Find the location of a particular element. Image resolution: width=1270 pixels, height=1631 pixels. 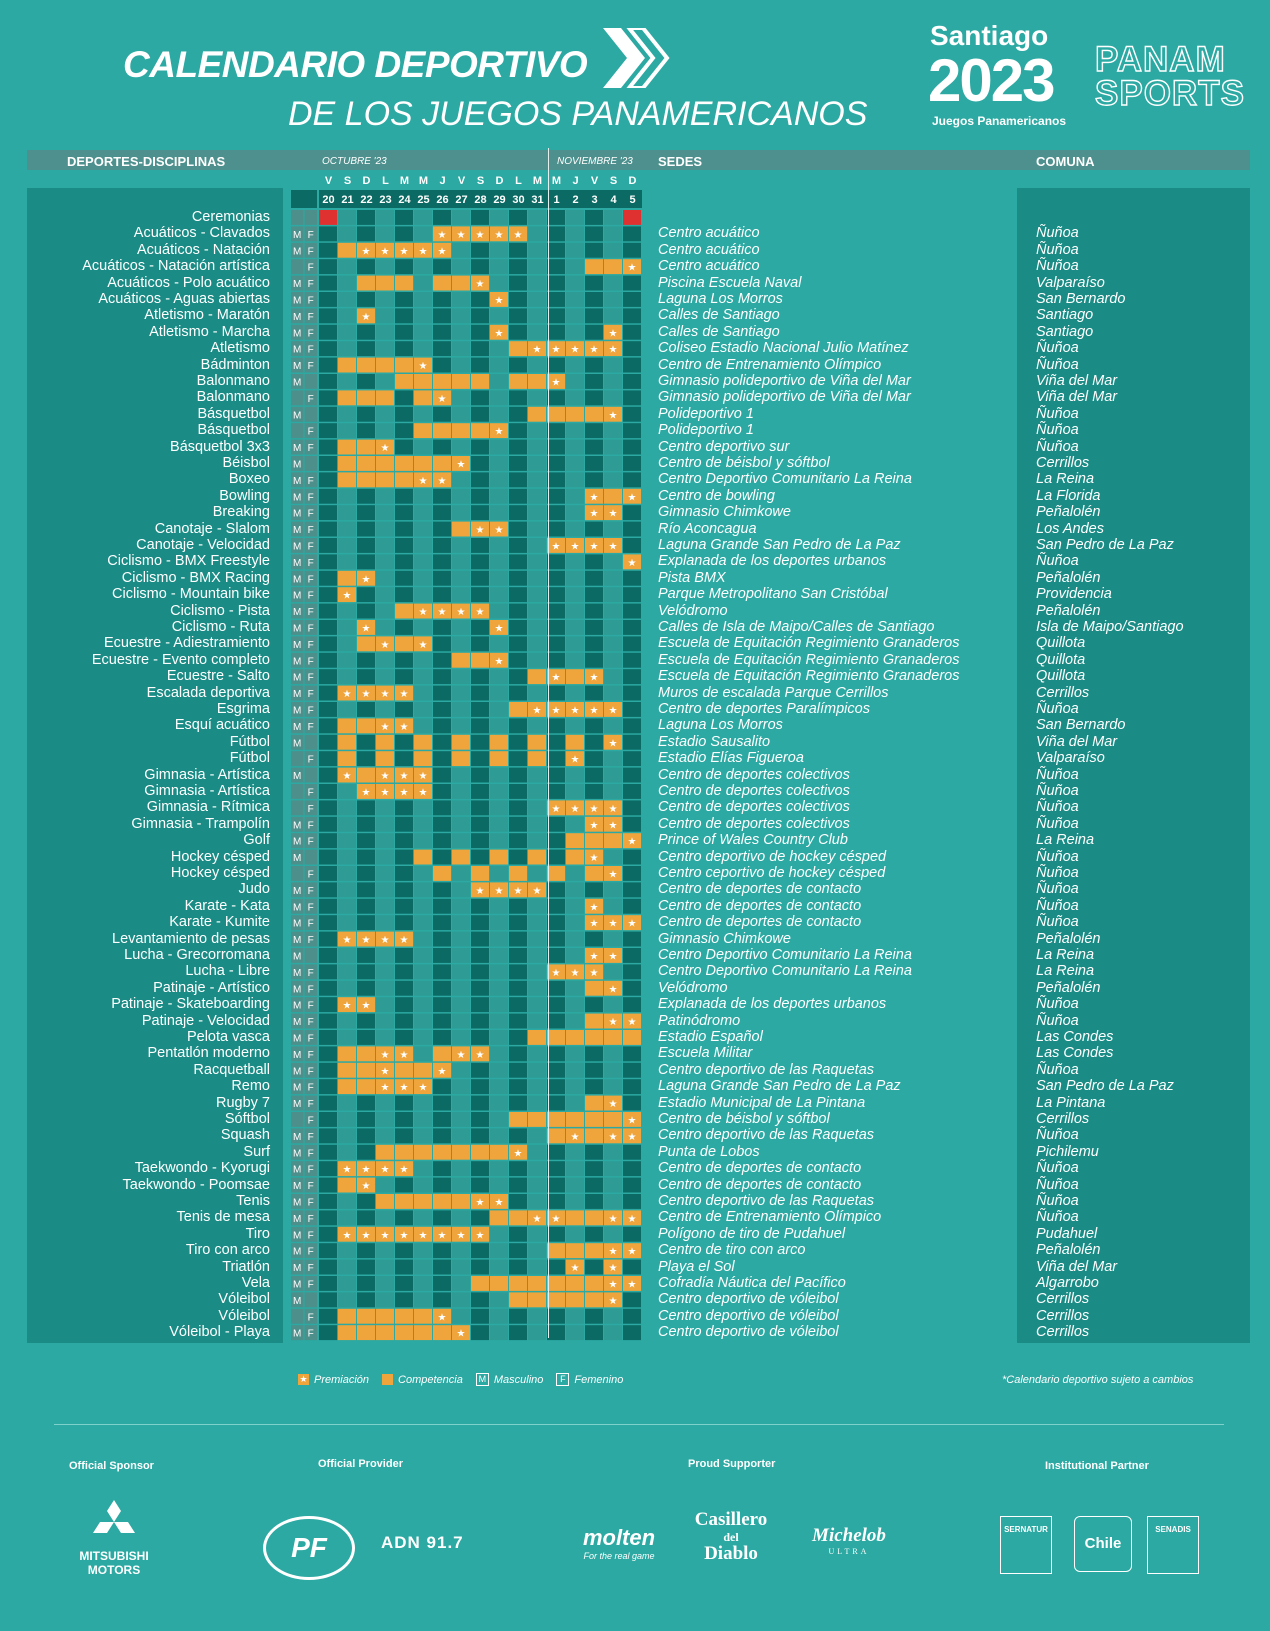

panam-line-2: SPORTS is located at coordinates (1169, 93).